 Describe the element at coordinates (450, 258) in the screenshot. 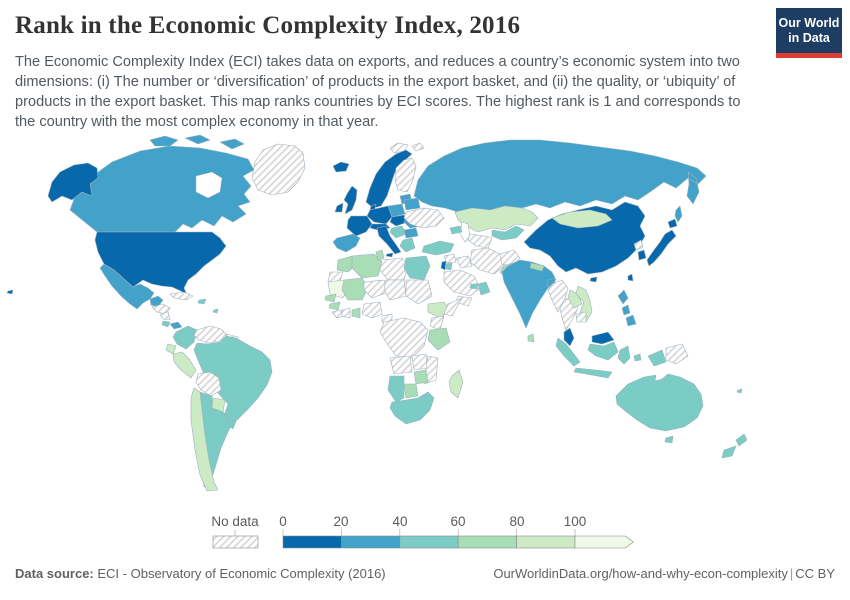

I see `country-syria` at that location.